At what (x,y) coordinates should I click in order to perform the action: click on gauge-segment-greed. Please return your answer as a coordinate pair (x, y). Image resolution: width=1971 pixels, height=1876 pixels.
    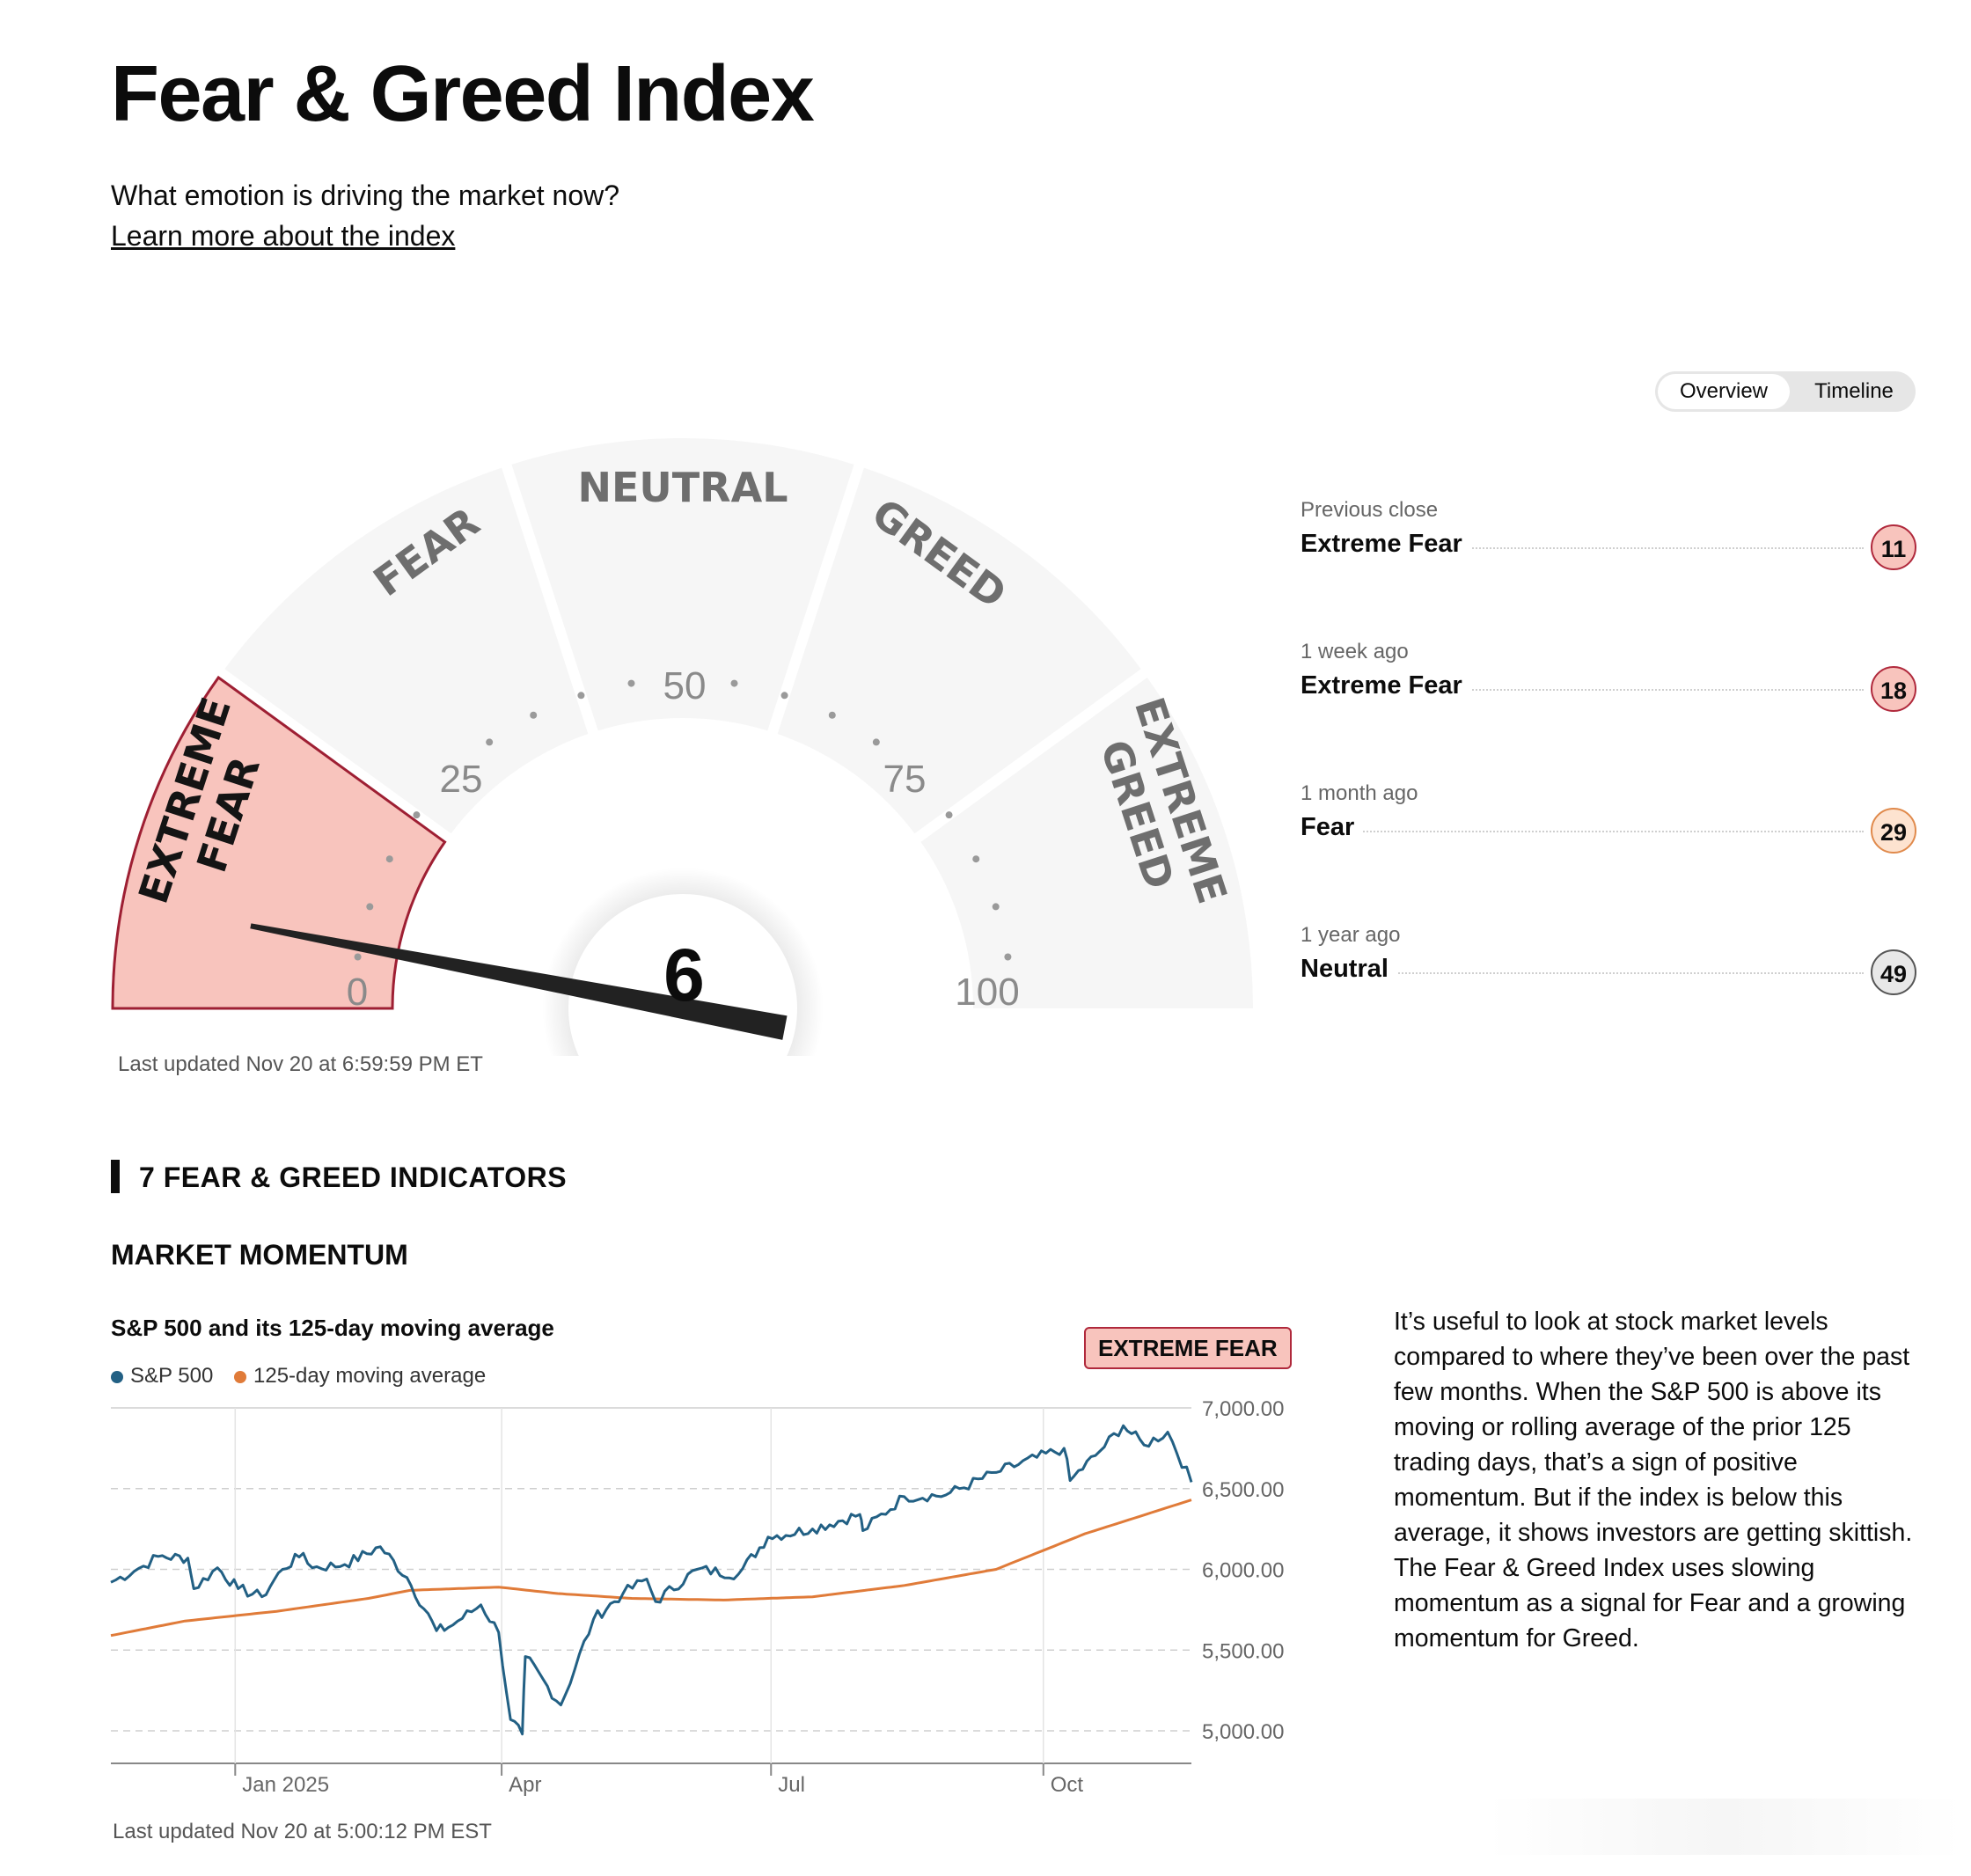
    Looking at the image, I should click on (959, 650).